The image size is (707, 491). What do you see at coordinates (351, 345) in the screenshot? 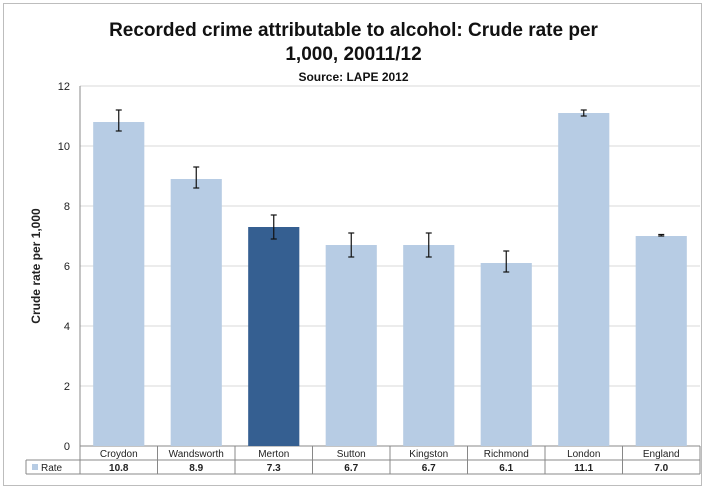
I see `bar-sutton` at bounding box center [351, 345].